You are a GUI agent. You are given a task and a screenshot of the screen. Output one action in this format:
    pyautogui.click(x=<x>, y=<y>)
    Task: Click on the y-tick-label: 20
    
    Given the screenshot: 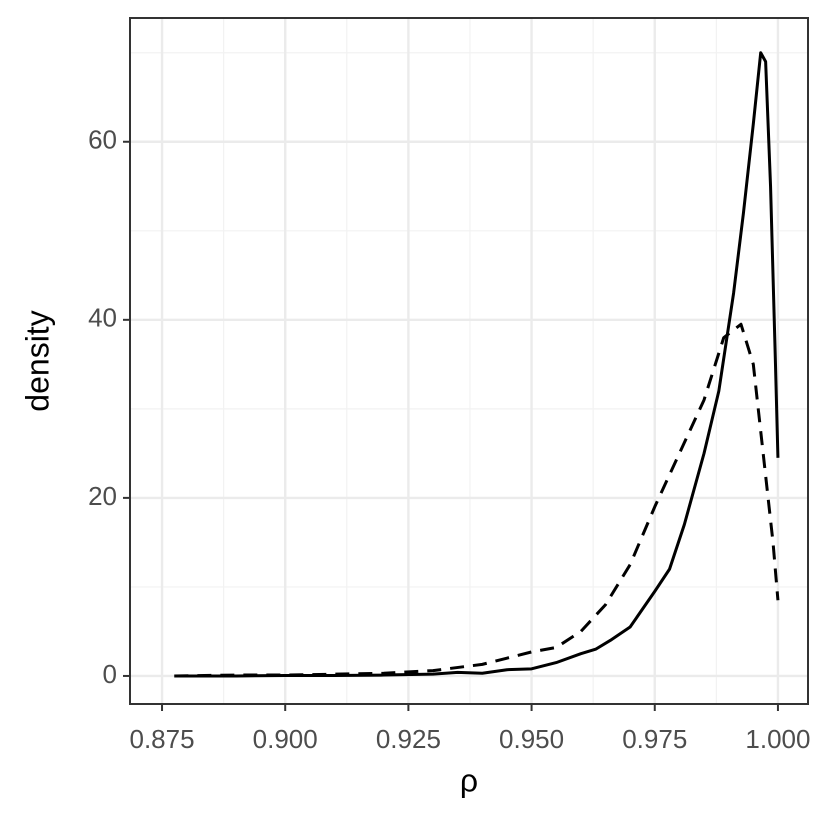 What is the action you would take?
    pyautogui.click(x=102, y=496)
    